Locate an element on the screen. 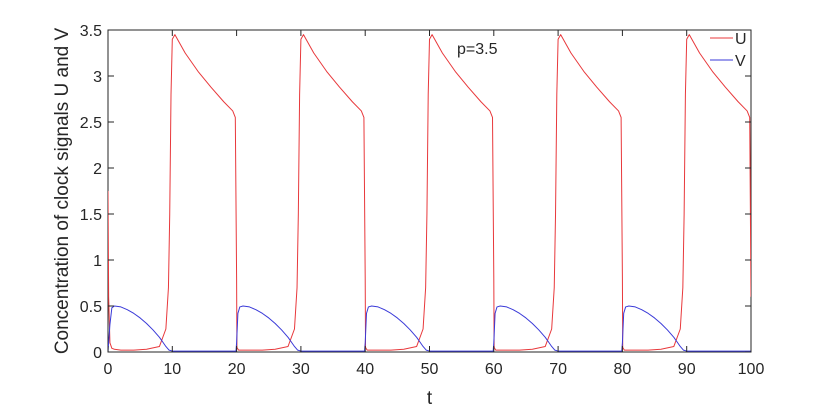 Image resolution: width=830 pixels, height=414 pixels. x-tick-label: 80 is located at coordinates (623, 369).